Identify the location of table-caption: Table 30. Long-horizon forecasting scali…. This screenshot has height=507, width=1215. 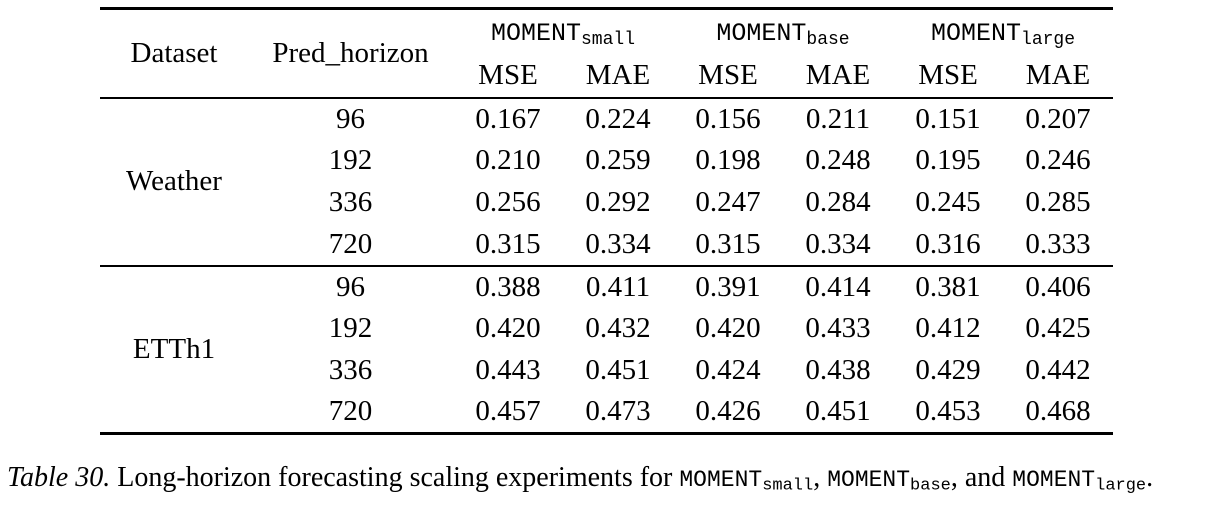
(611, 479).